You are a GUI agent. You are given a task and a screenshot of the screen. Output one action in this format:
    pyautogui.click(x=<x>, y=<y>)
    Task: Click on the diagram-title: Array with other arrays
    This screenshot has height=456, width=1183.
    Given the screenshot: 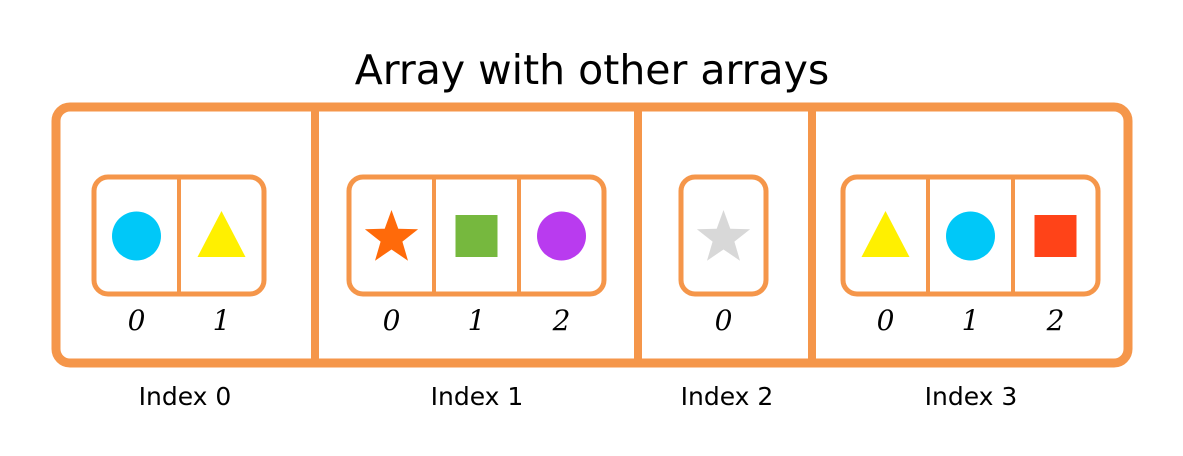 What is the action you would take?
    pyautogui.click(x=592, y=70)
    